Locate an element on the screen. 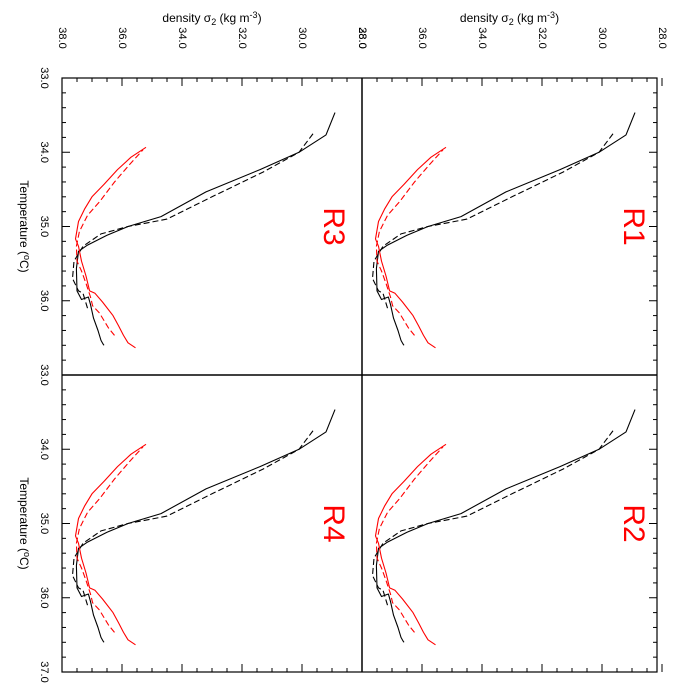 Image resolution: width=676 pixels, height=698 pixels. panel-label-R1: R1 is located at coordinates (633, 226).